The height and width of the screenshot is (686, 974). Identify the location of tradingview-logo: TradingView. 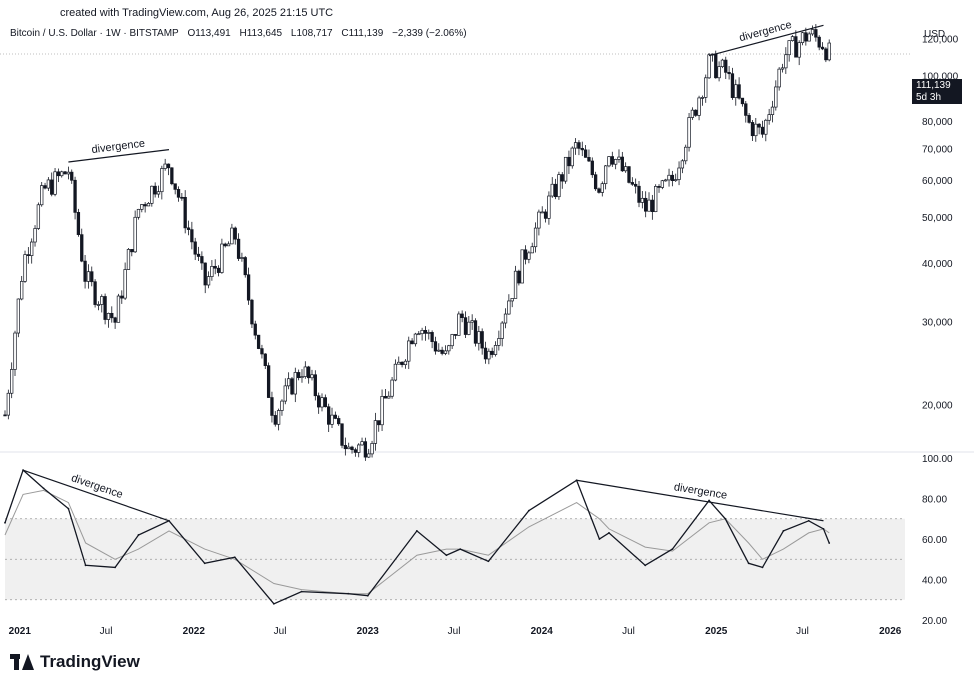
(75, 662).